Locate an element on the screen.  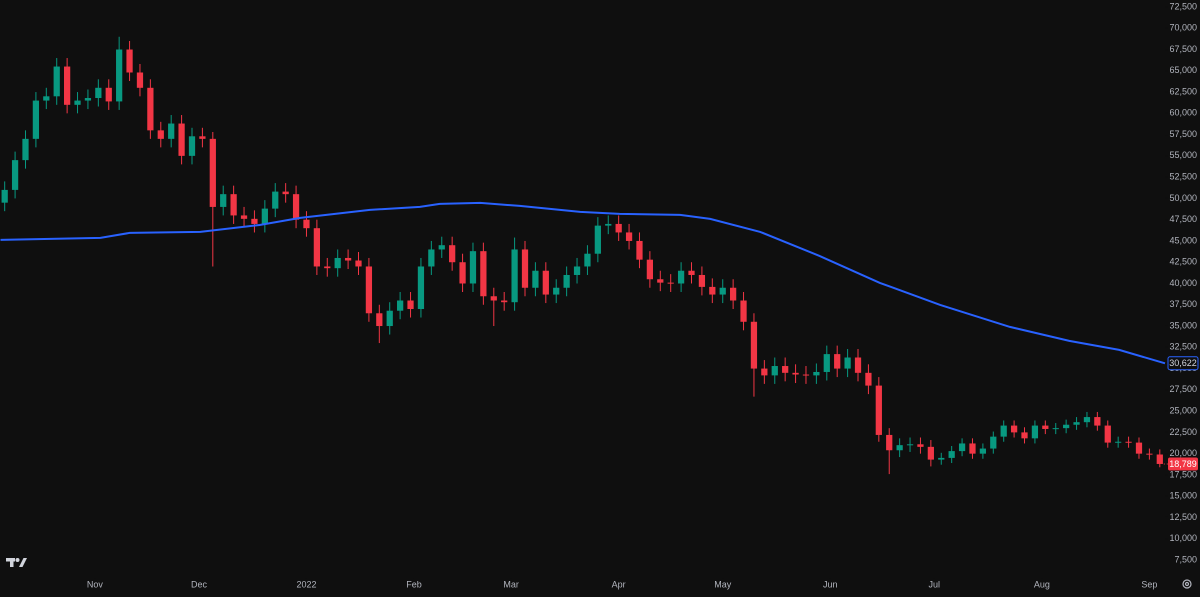
x-tick-label: Mar is located at coordinates (511, 584).